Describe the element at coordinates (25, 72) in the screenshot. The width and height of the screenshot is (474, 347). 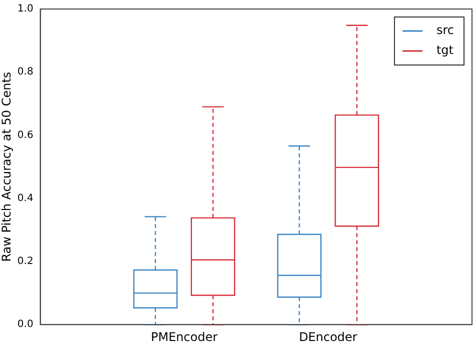
I see `y-tick-label: 0.8` at that location.